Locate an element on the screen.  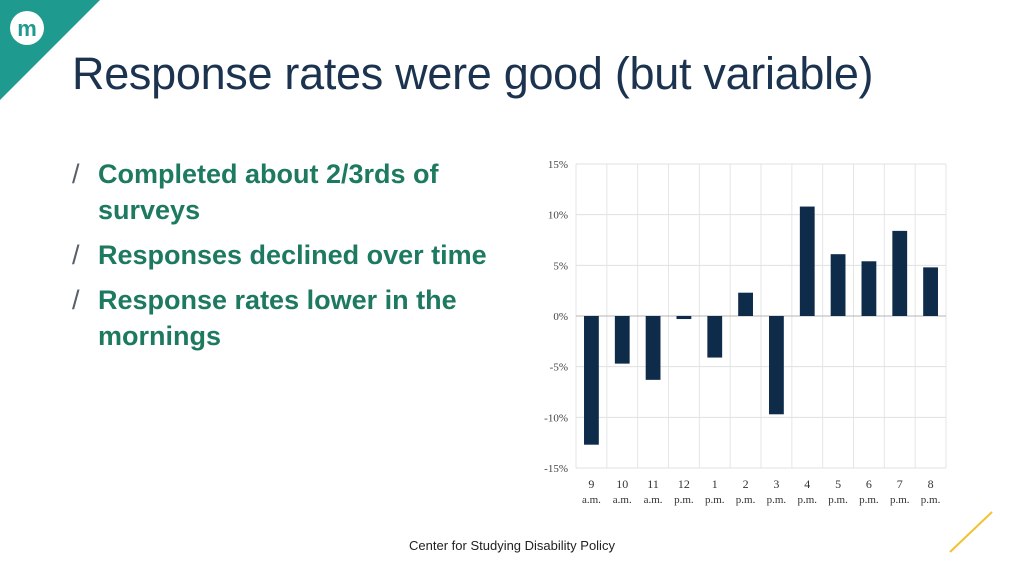
bar-6-pm is located at coordinates (869, 288).